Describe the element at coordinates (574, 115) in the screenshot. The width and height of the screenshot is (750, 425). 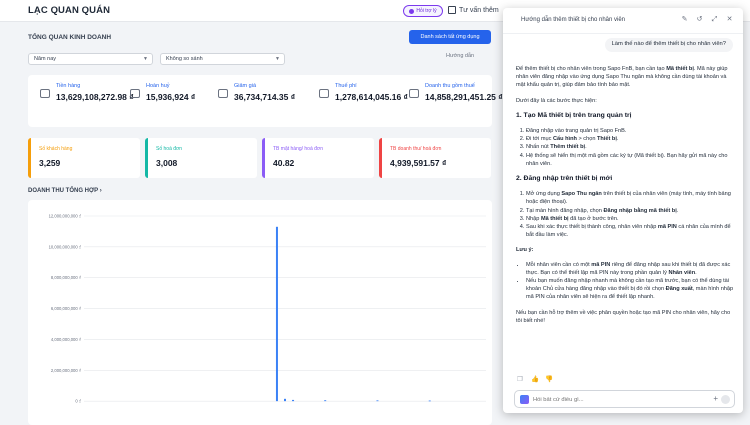
I see `heading-step-1: 1. Tạo Mã thiết bị trên trang quản trị` at that location.